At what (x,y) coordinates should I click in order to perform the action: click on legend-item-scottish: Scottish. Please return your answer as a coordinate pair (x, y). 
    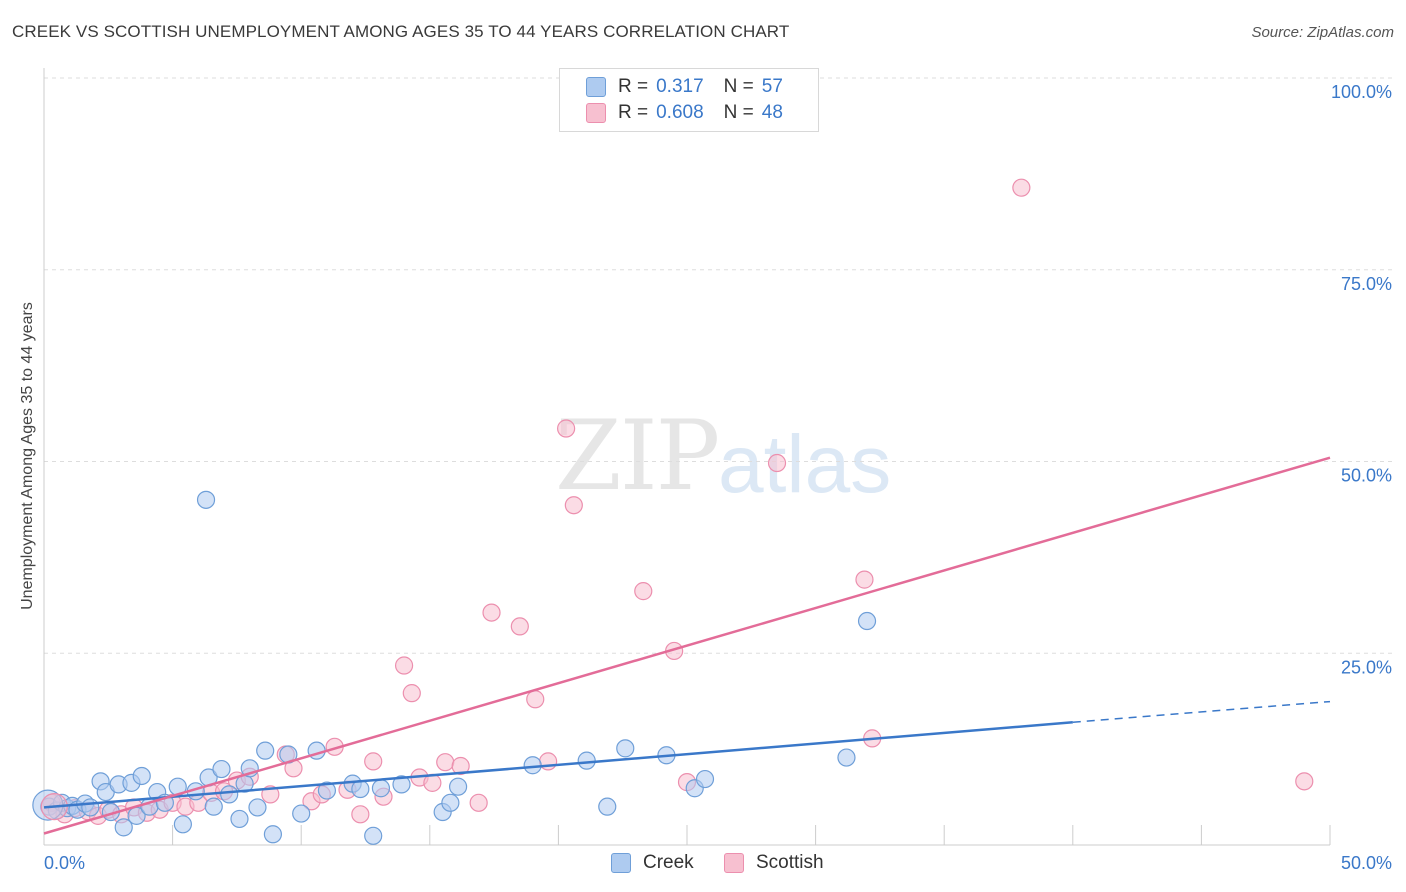
    Looking at the image, I should click on (774, 863).